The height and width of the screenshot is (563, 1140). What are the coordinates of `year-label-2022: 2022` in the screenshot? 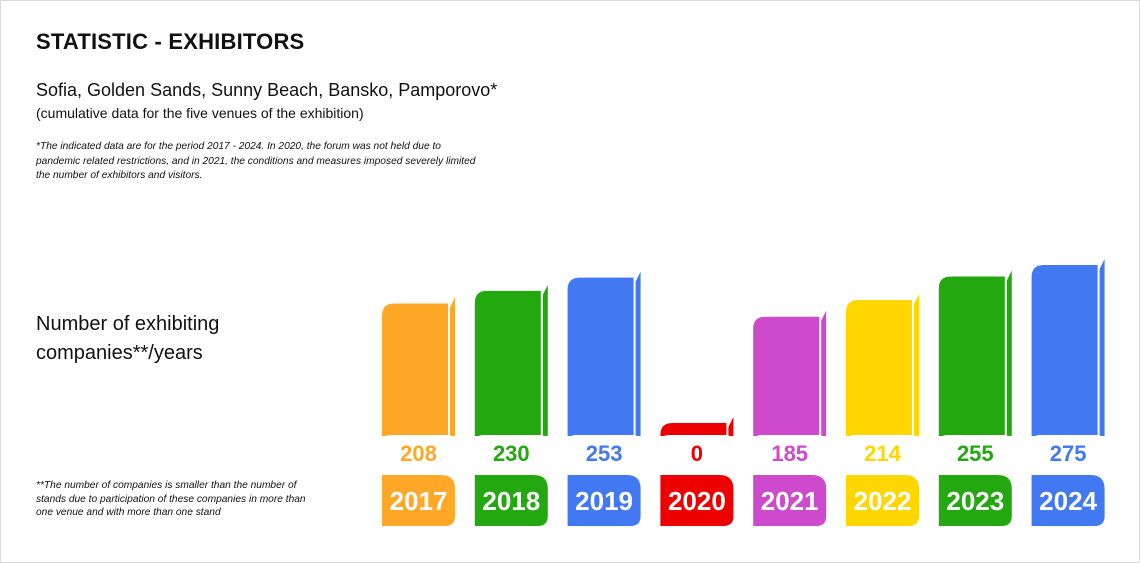 It's located at (883, 501).